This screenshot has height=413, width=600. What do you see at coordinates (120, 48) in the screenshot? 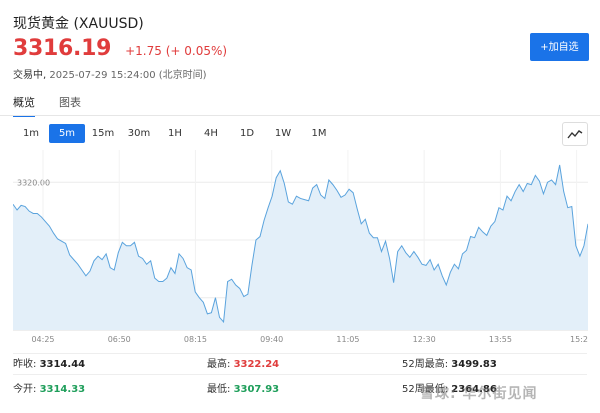
I see `price-row: 3316.19 +1.75 (+ 0.05%)` at bounding box center [120, 48].